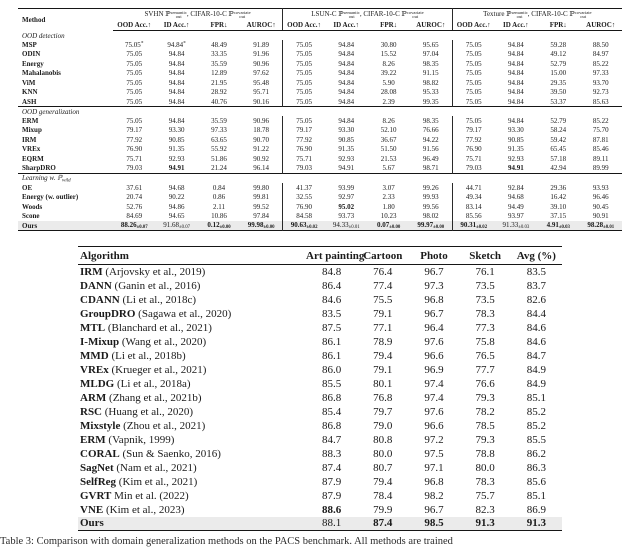  I want to click on metric-value: 88.1, so click(331, 523).